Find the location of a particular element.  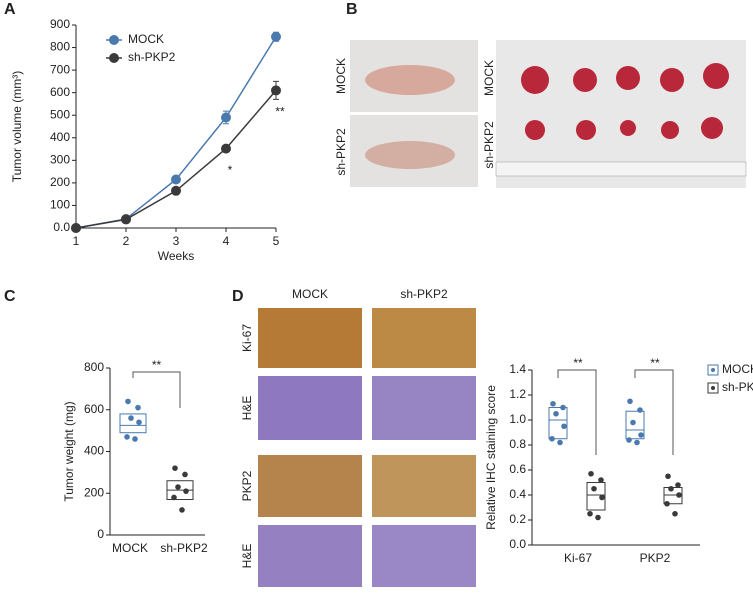

y-axis-label: Tumor weight (mg) is located at coordinates (69, 451).